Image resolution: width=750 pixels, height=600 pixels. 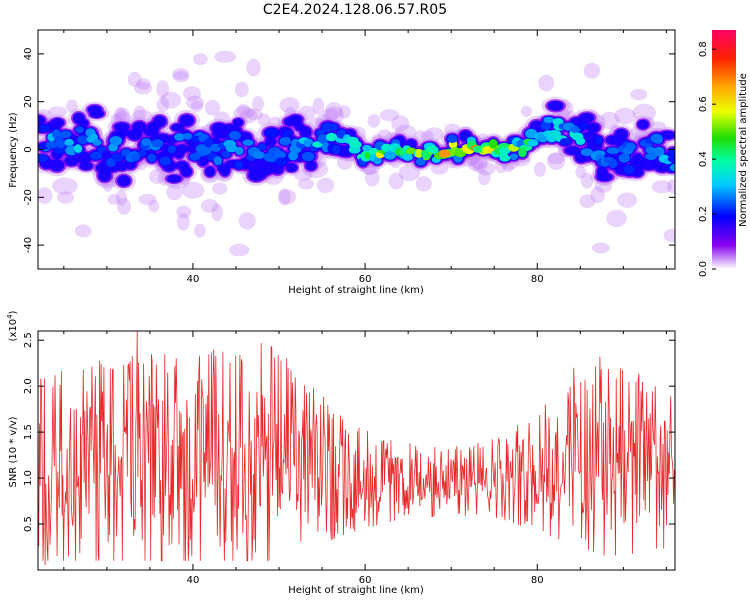 What do you see at coordinates (12, 325) in the screenshot?
I see `snr-y-scale-label: (x104)` at bounding box center [12, 325].